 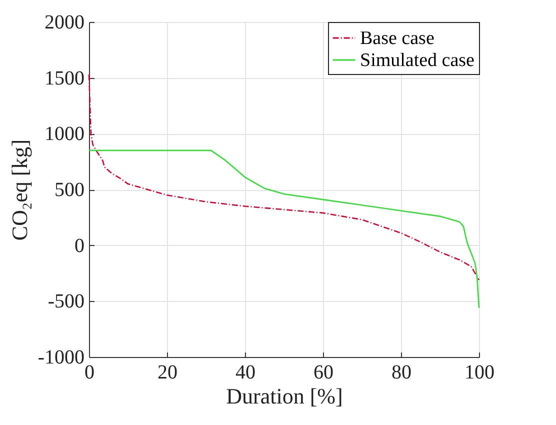 What do you see at coordinates (64, 23) in the screenshot?
I see `y-tick-label: 2000` at bounding box center [64, 23].